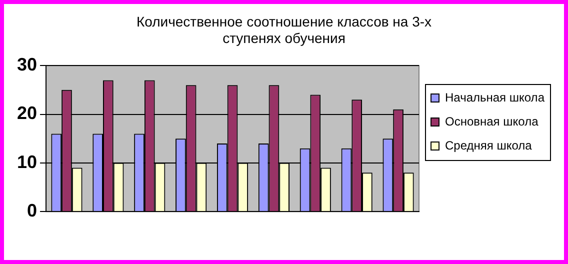  What do you see at coordinates (284, 29) in the screenshot?
I see `chart-title: Количественное соотношение классов на 3-х ступенях обучения` at bounding box center [284, 29].